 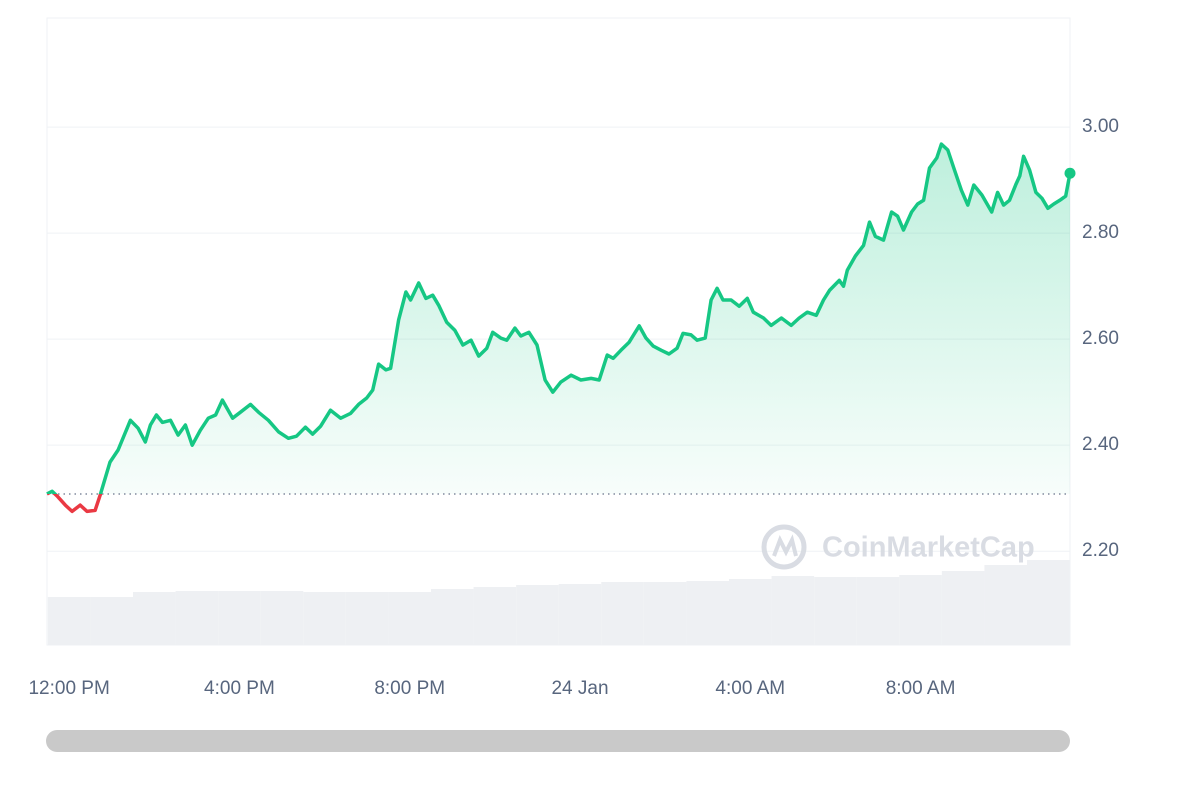 What do you see at coordinates (1100, 338) in the screenshot?
I see `y-tick-label: 2.60` at bounding box center [1100, 338].